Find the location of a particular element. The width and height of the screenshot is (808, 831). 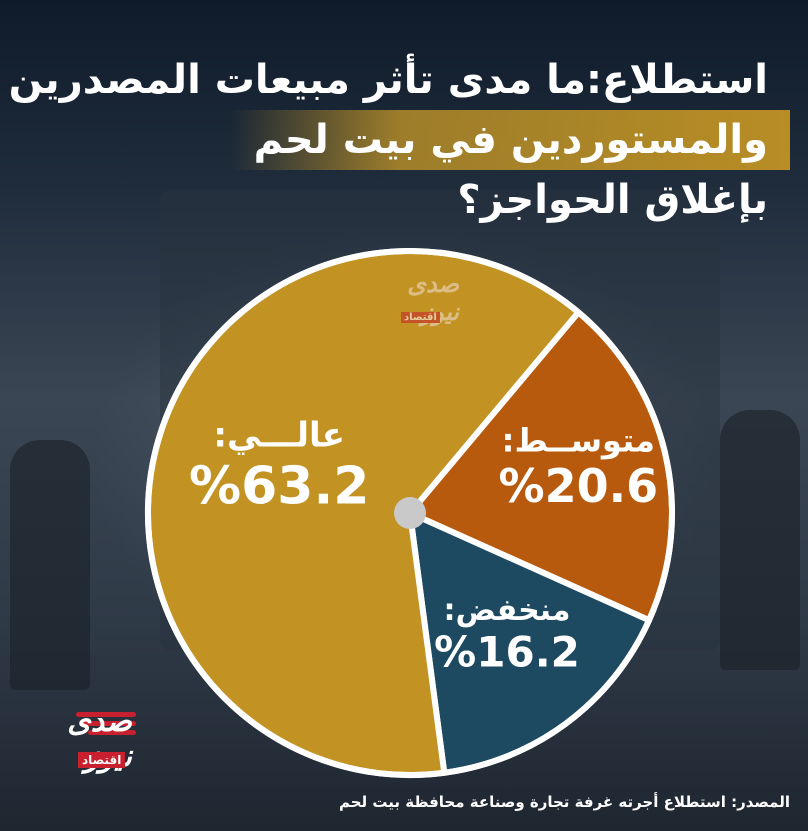

background-soldier-right is located at coordinates (760, 540).